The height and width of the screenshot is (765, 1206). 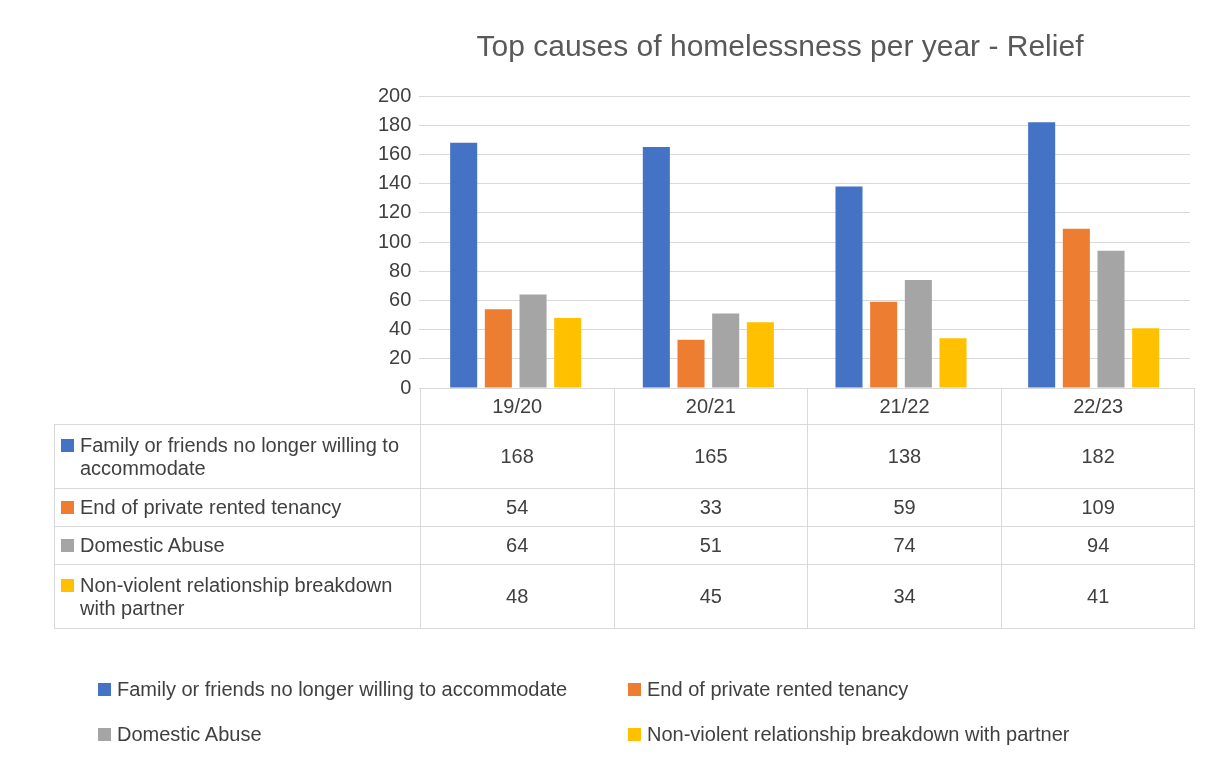 What do you see at coordinates (1098, 545) in the screenshot?
I see `data-label: 94` at bounding box center [1098, 545].